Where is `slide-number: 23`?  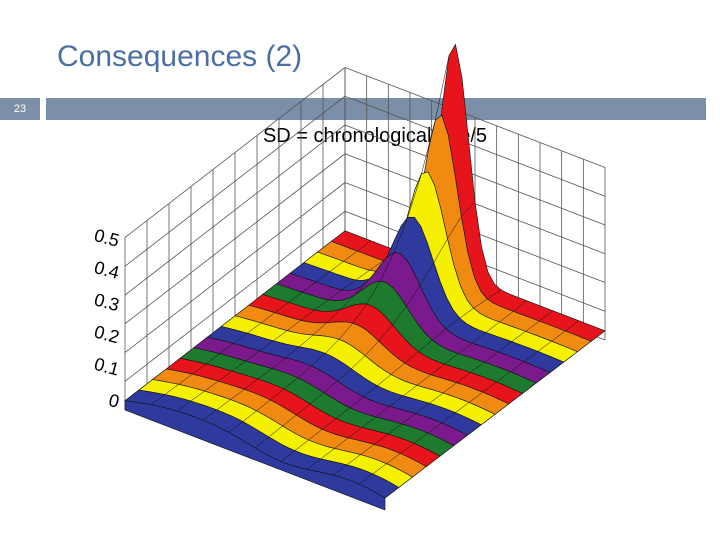
slide-number: 23 is located at coordinates (20, 109).